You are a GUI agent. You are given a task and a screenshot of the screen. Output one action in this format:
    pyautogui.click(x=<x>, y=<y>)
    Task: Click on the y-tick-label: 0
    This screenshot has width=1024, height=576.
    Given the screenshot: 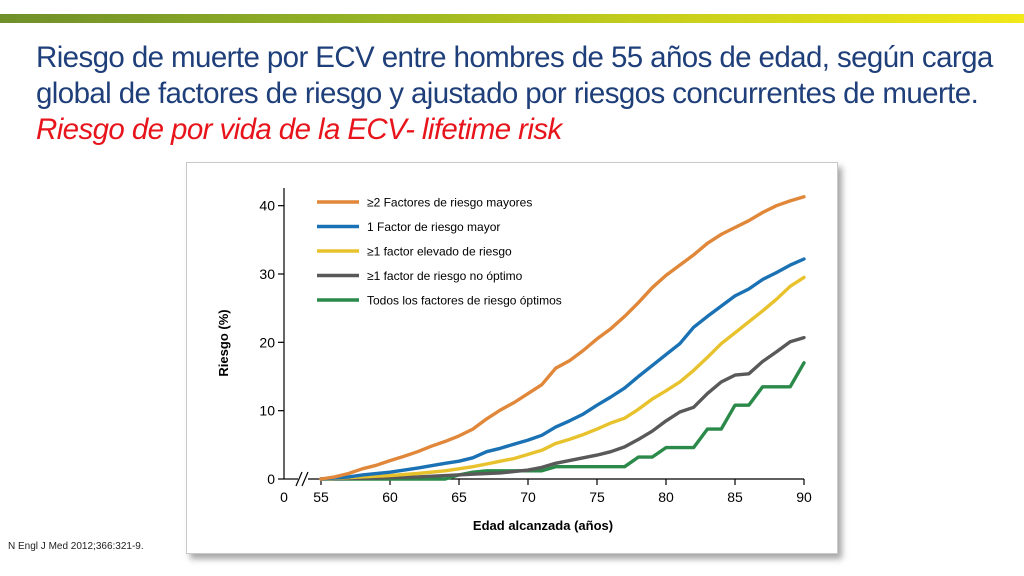 What is the action you would take?
    pyautogui.click(x=271, y=479)
    